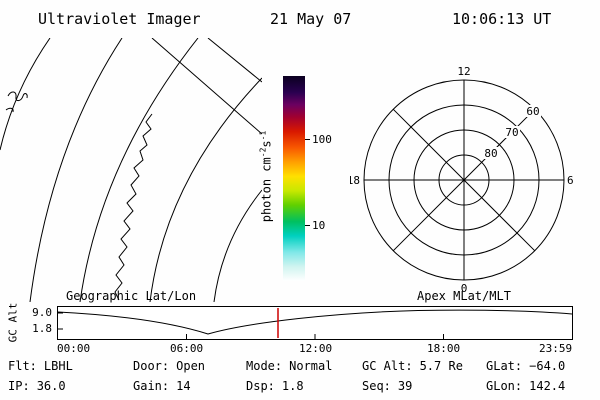 This screenshot has height=400, width=600. What do you see at coordinates (322, 139) in the screenshot?
I see `colorbar-tick-upper: 100` at bounding box center [322, 139].